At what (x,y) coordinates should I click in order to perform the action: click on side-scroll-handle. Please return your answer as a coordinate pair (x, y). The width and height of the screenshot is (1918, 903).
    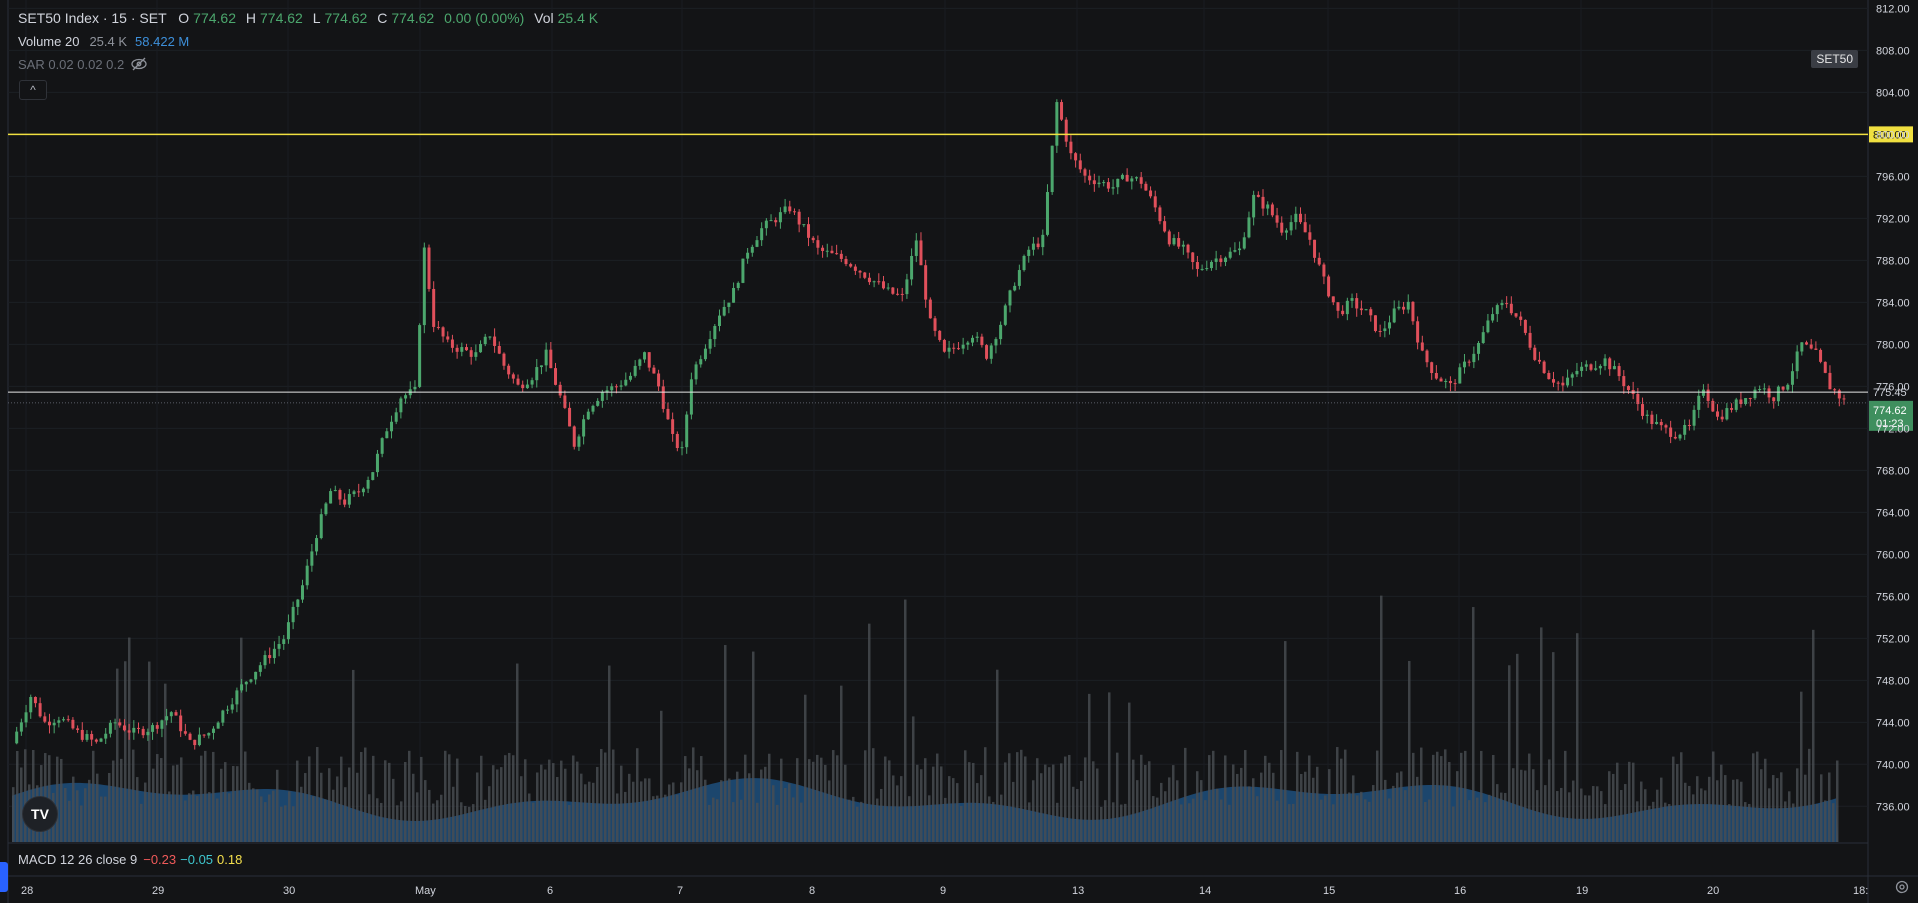
    Looking at the image, I should click on (4, 877).